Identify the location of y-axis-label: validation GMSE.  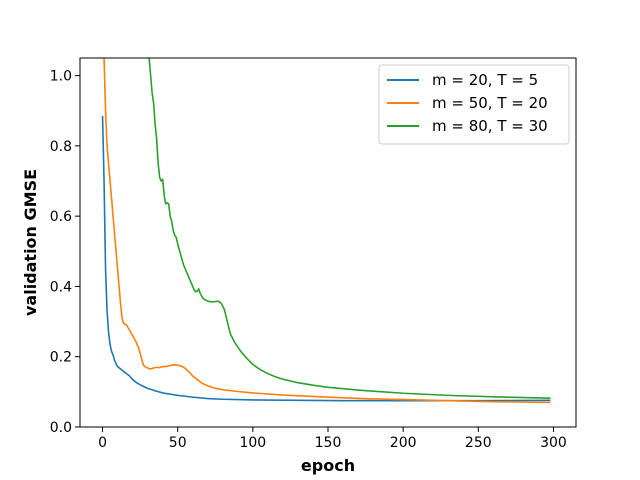
(30, 242).